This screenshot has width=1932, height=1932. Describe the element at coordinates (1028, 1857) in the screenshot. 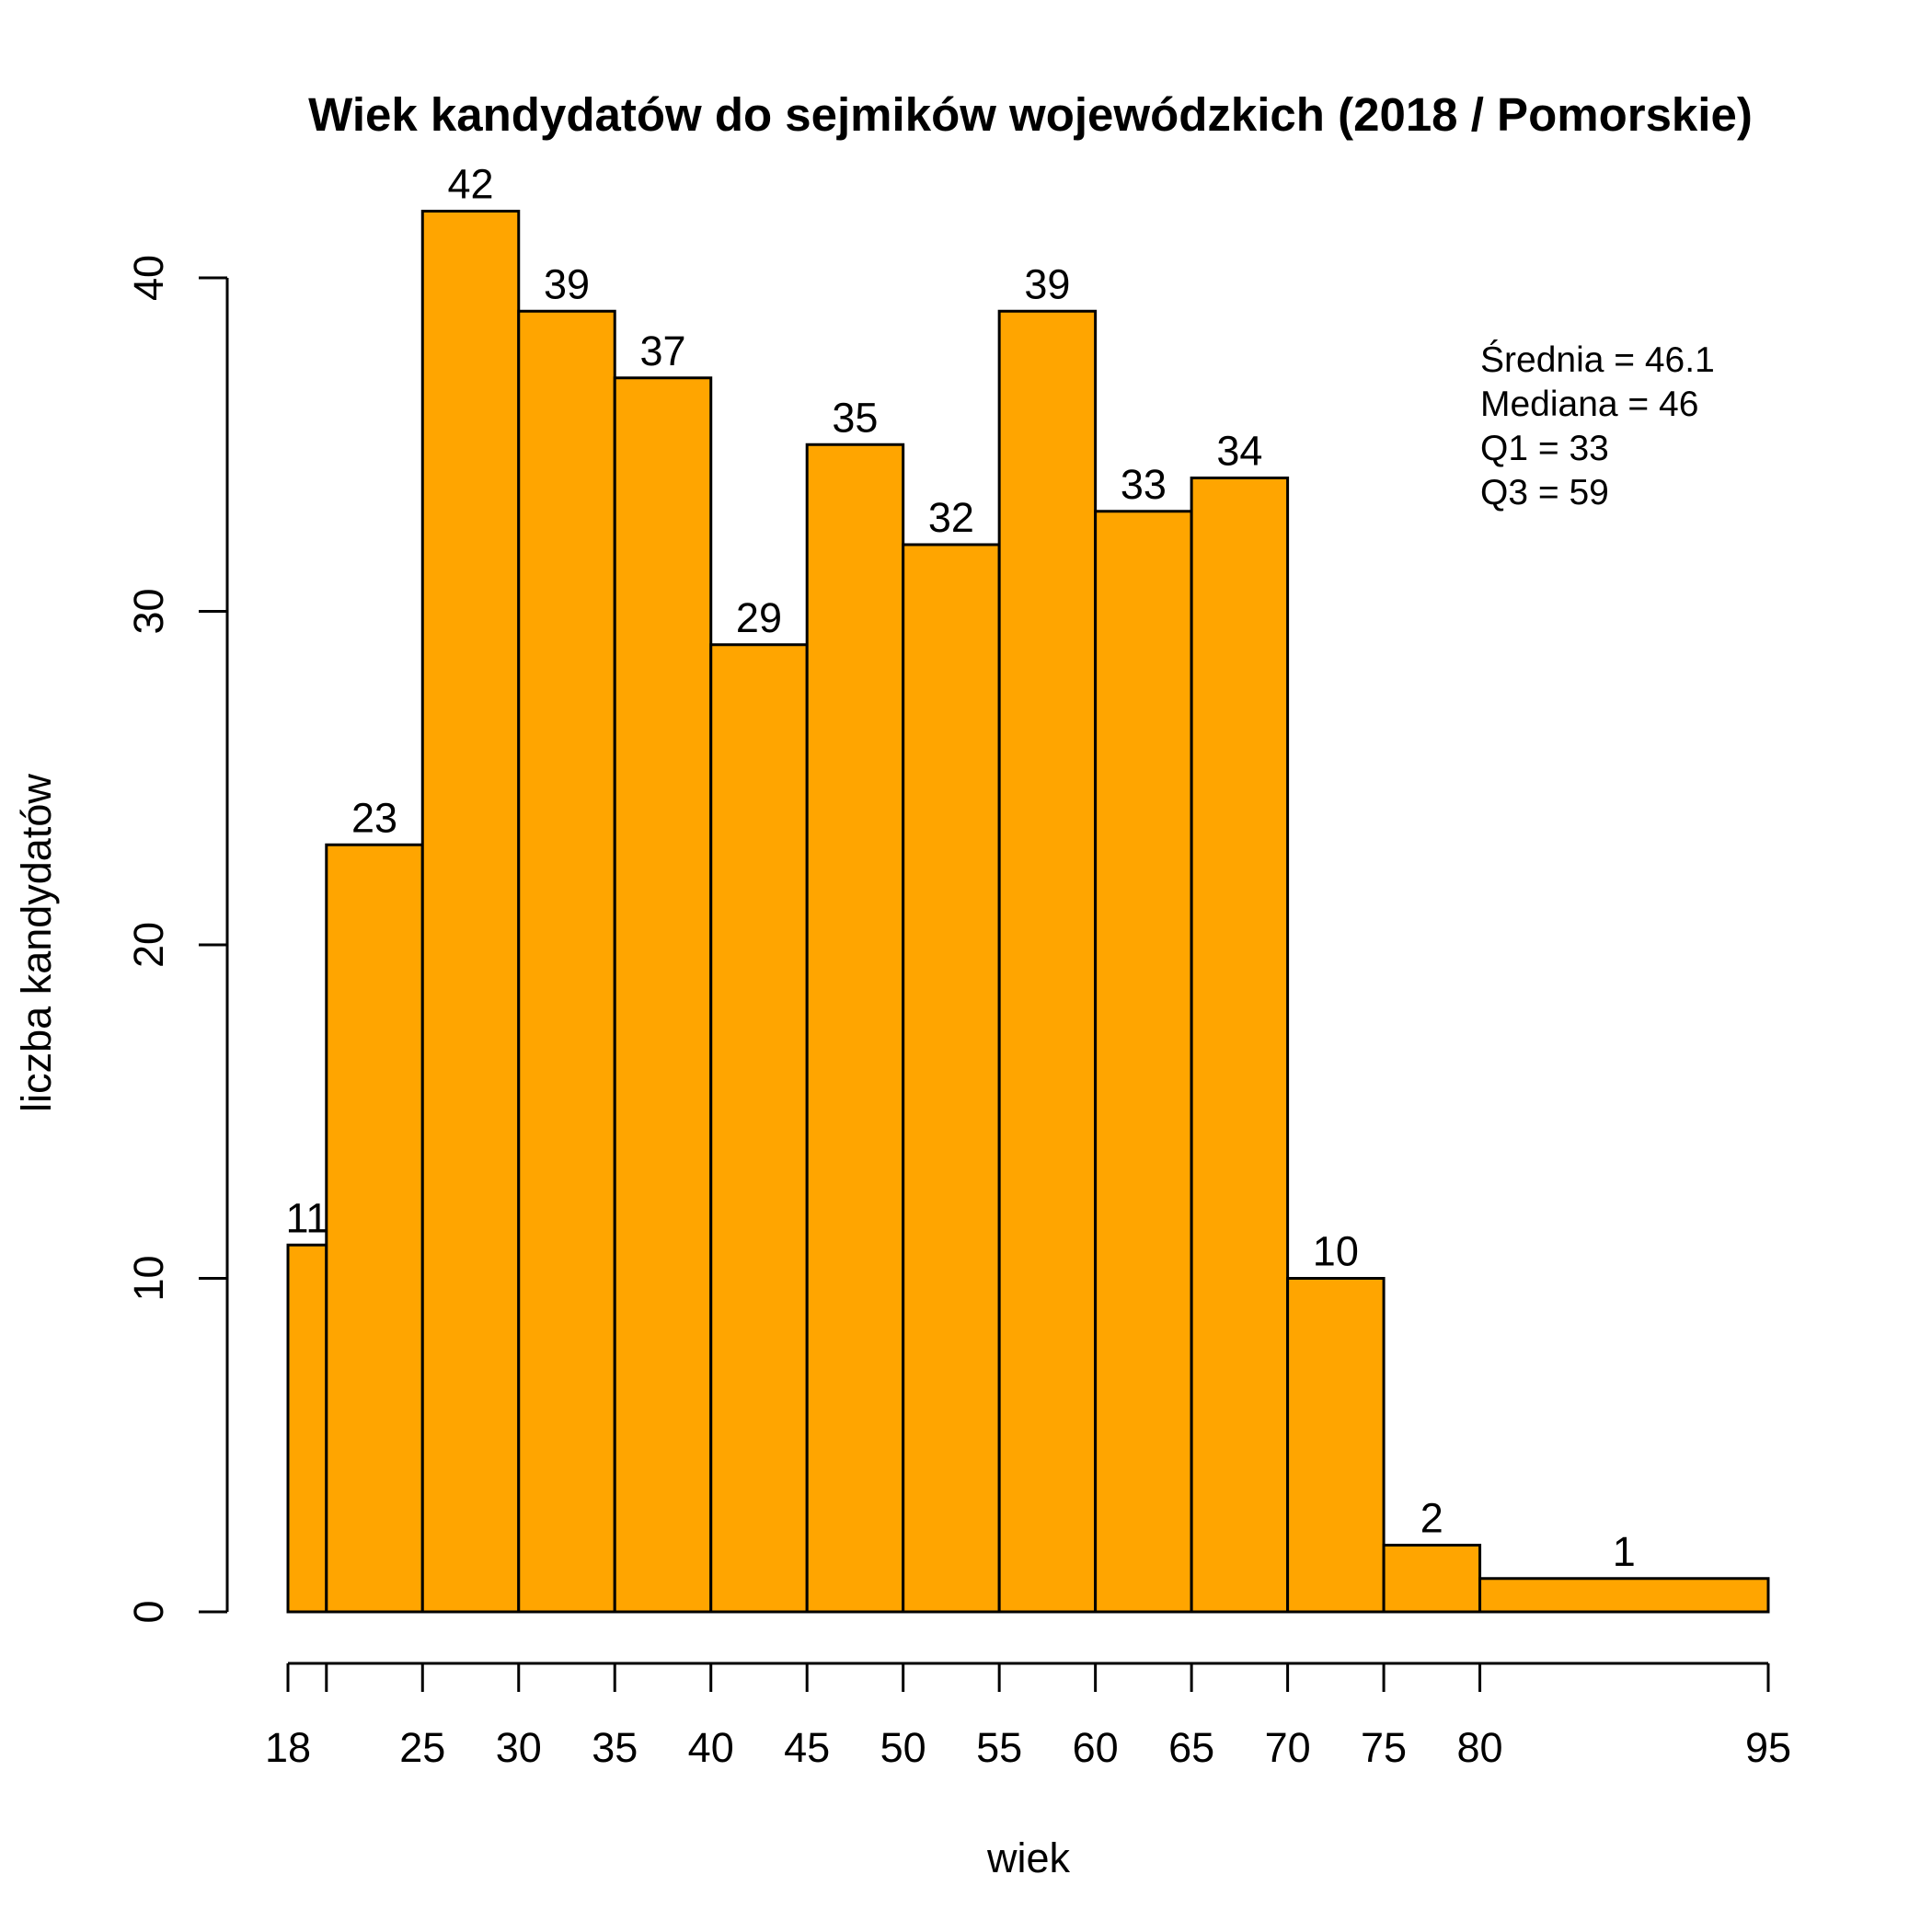

I see `x-axis-label: wiek` at that location.